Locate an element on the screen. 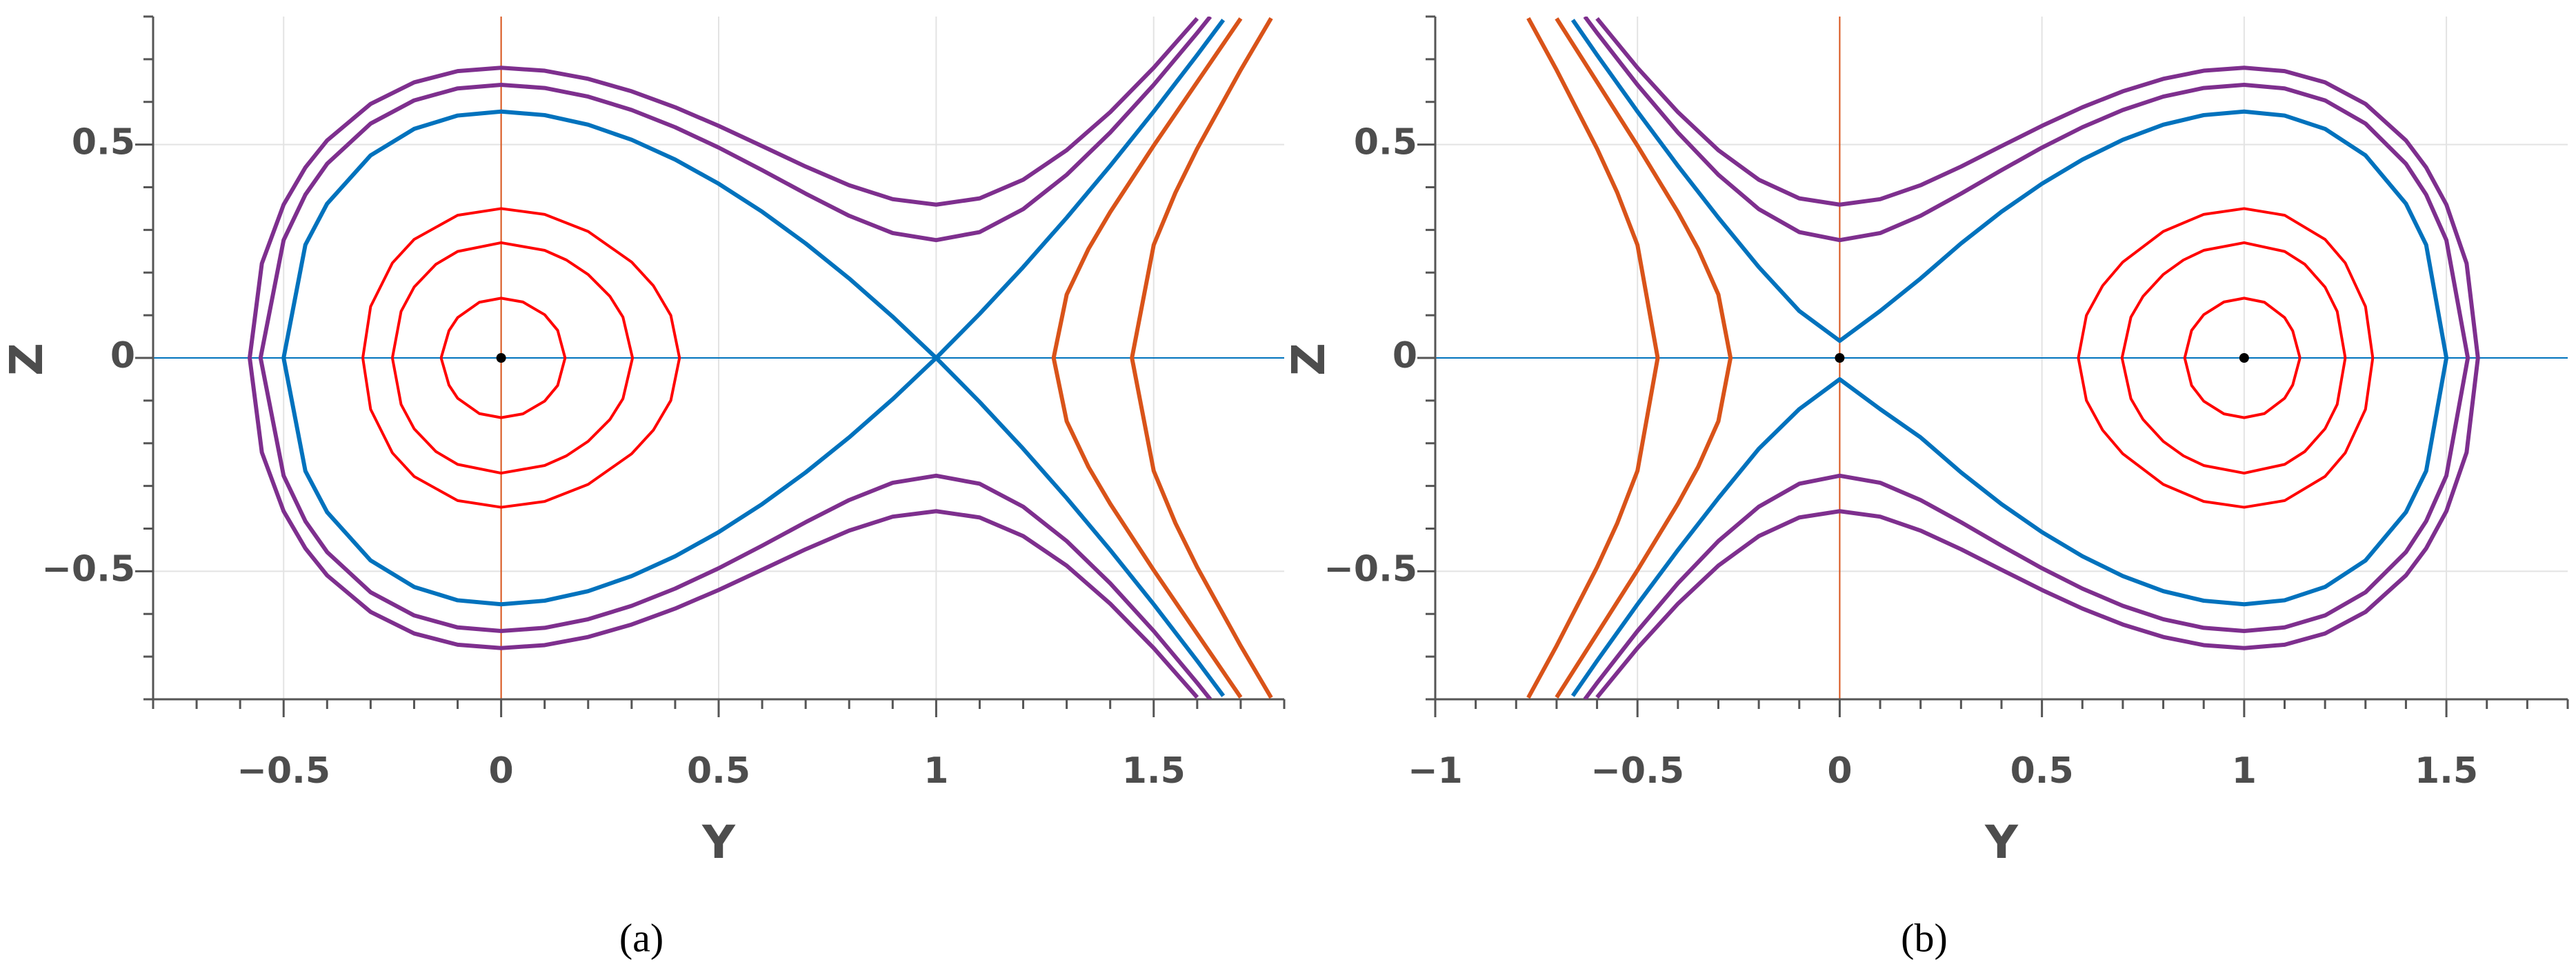 The image size is (2576, 971). panel-caption: (b) is located at coordinates (1924, 937).